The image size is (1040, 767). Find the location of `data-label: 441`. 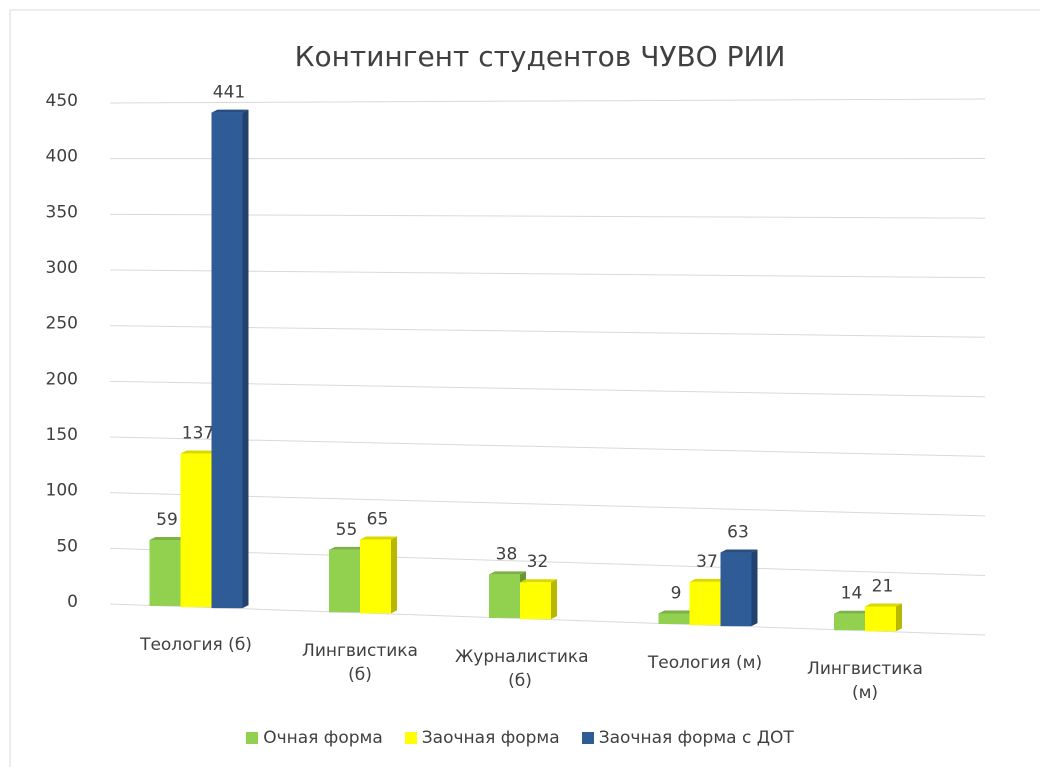

data-label: 441 is located at coordinates (229, 93).